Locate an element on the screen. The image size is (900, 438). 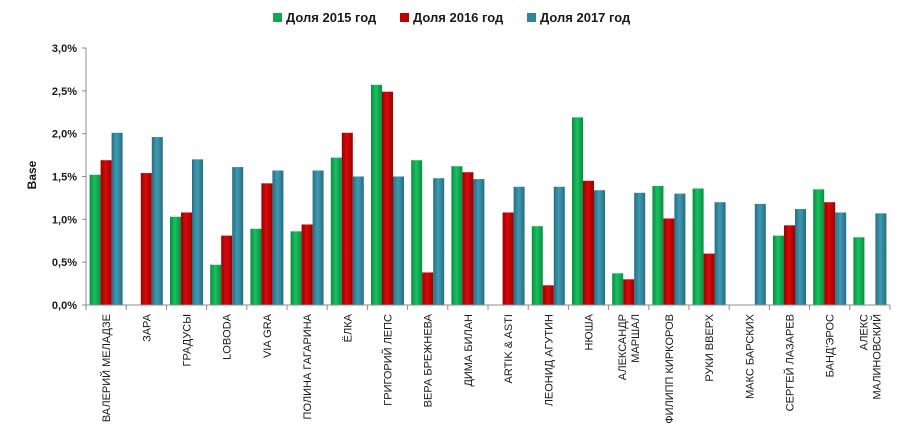
x-tick-label: ВЕРА БРЕЖНЕВА is located at coordinates (429, 360).